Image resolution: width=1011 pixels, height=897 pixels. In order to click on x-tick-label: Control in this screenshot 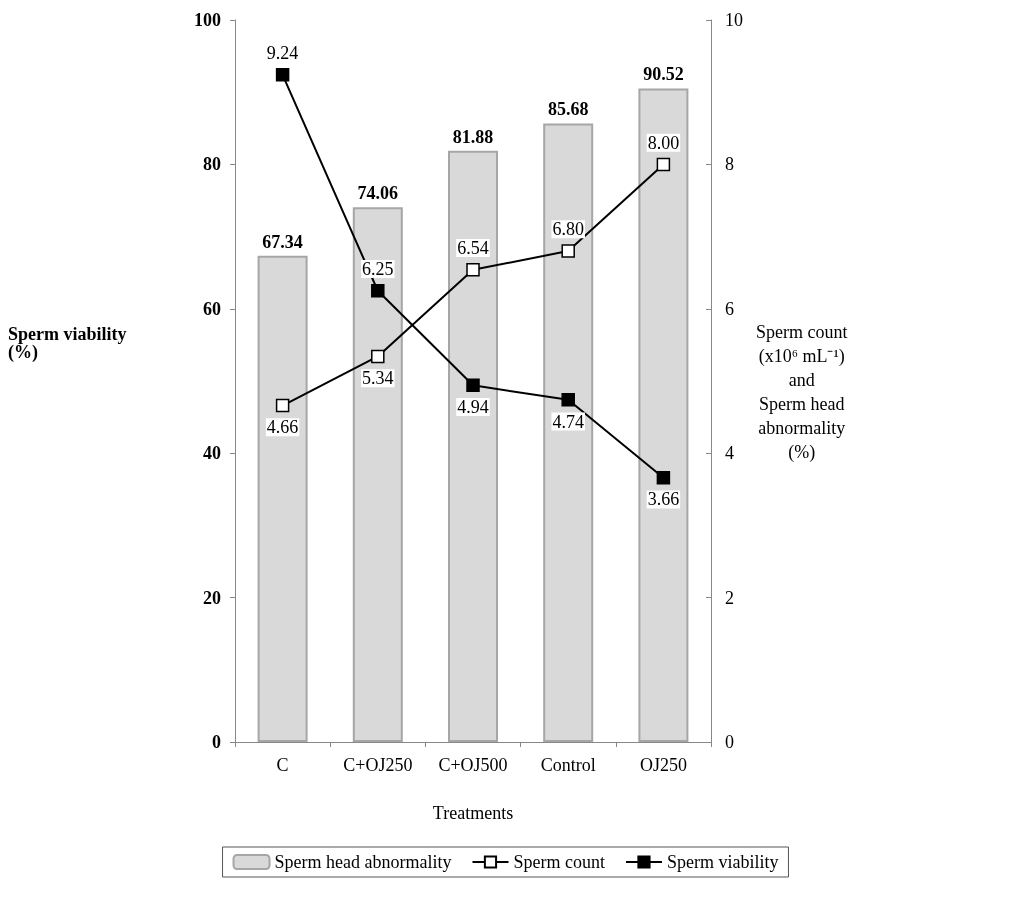, I will do `click(568, 765)`.